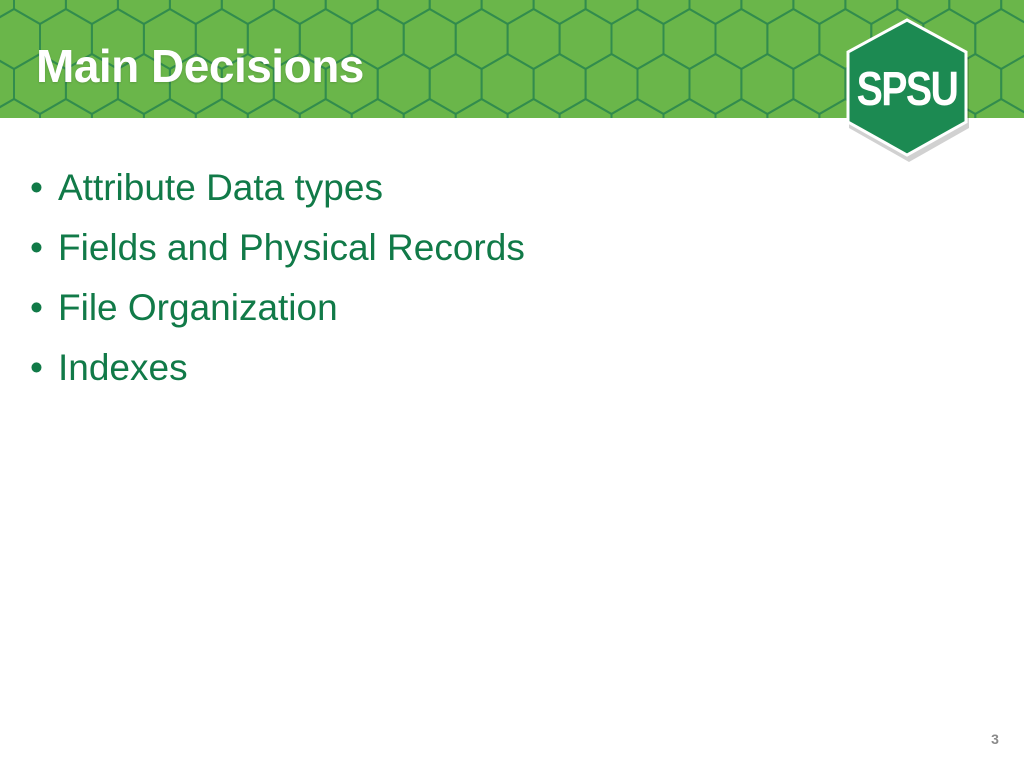 The image size is (1024, 768). What do you see at coordinates (291, 247) in the screenshot?
I see `bullet-text: Fields and Physical Records` at bounding box center [291, 247].